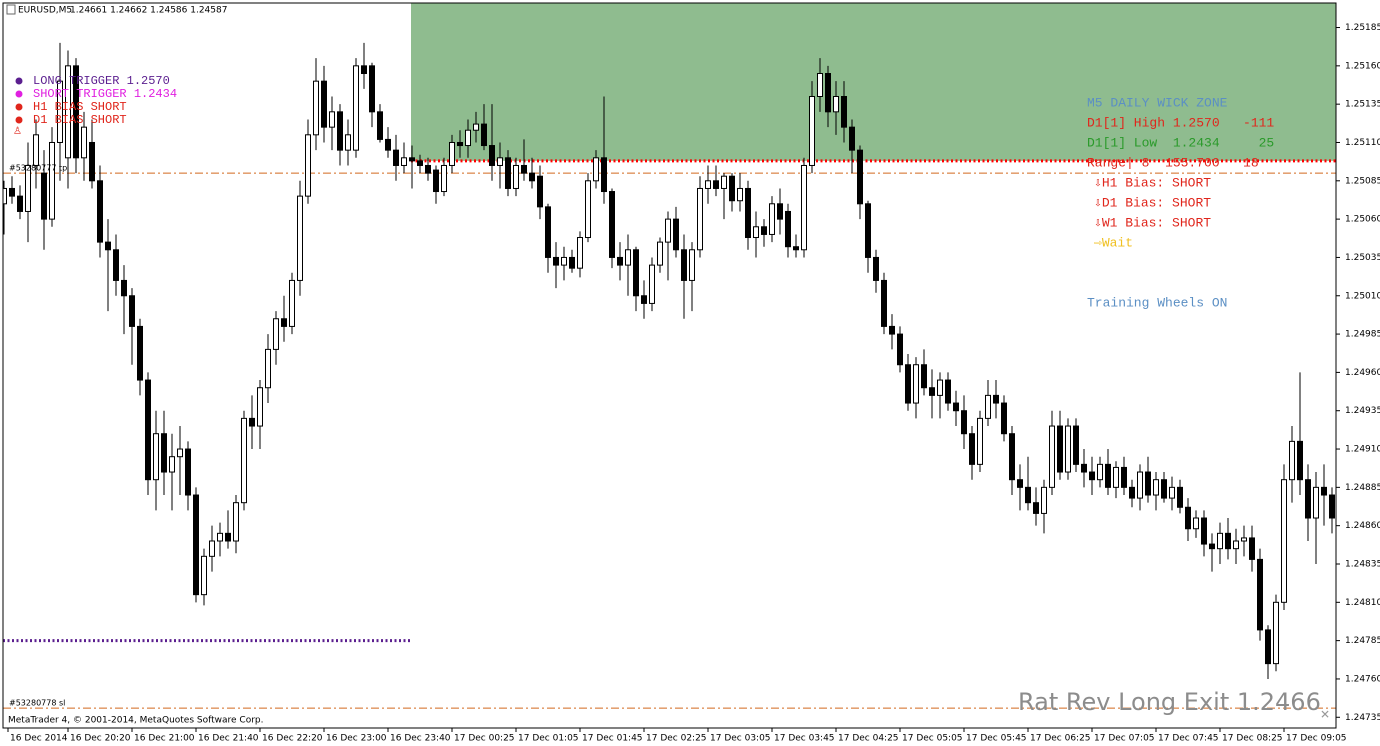 The image size is (1380, 746). What do you see at coordinates (1252, 739) in the screenshot?
I see `x-tick-label: 17 Dec 08:25` at bounding box center [1252, 739].